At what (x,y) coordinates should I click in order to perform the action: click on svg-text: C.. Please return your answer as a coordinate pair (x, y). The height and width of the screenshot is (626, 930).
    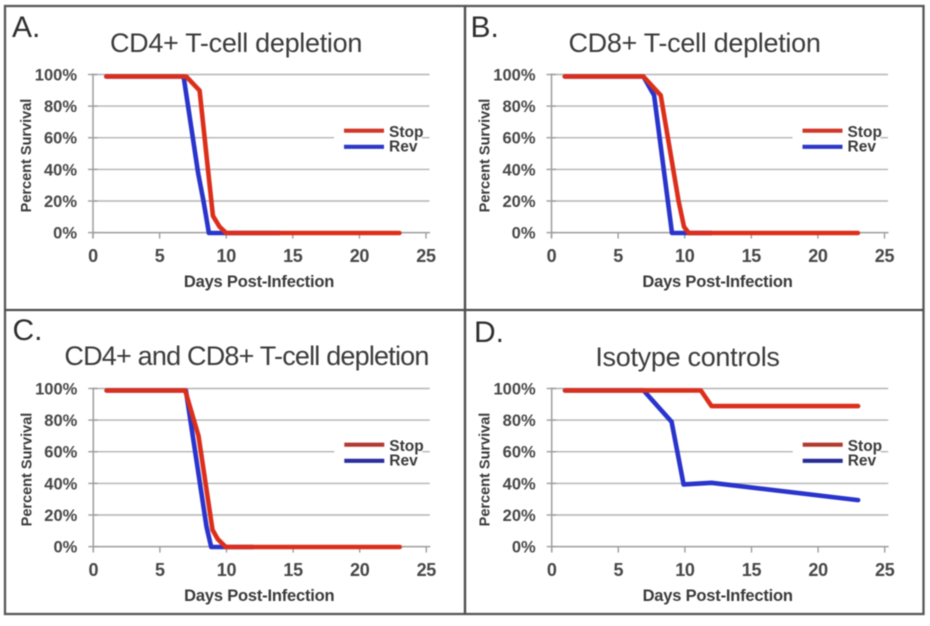
    Looking at the image, I should click on (28, 330).